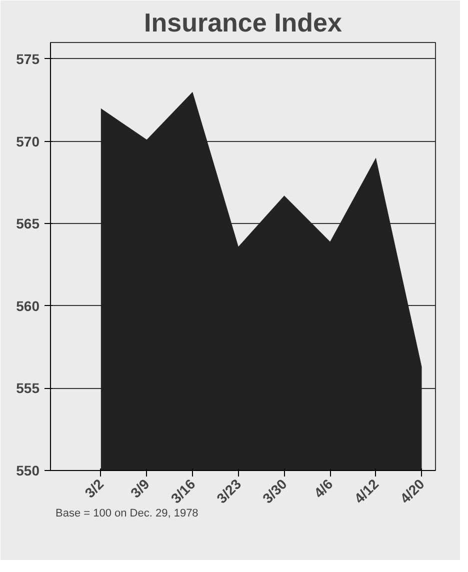  What do you see at coordinates (323, 488) in the screenshot?
I see `x-tick-label: 4/6` at bounding box center [323, 488].